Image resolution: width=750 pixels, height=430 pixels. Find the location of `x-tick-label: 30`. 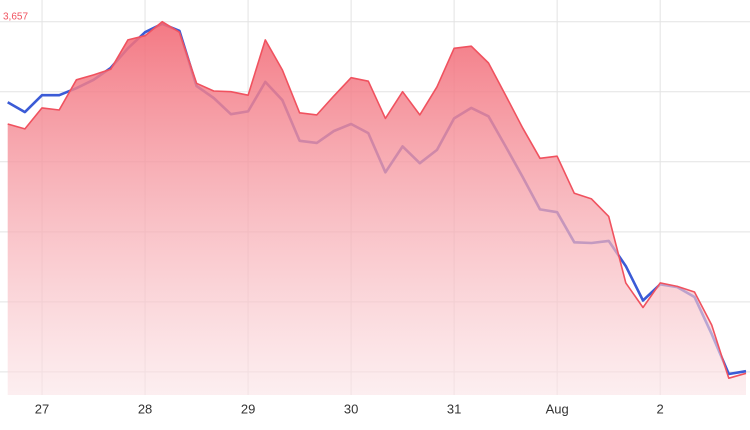

x-tick-label: 30 is located at coordinates (351, 408).